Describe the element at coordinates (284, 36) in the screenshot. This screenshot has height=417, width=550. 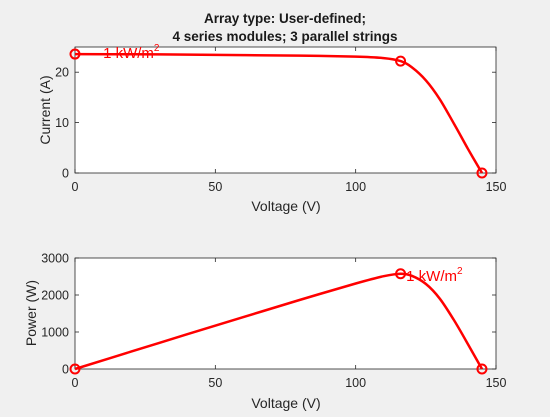
I see `chart-title-line2: 4 series modules; 3 parallel strings` at that location.